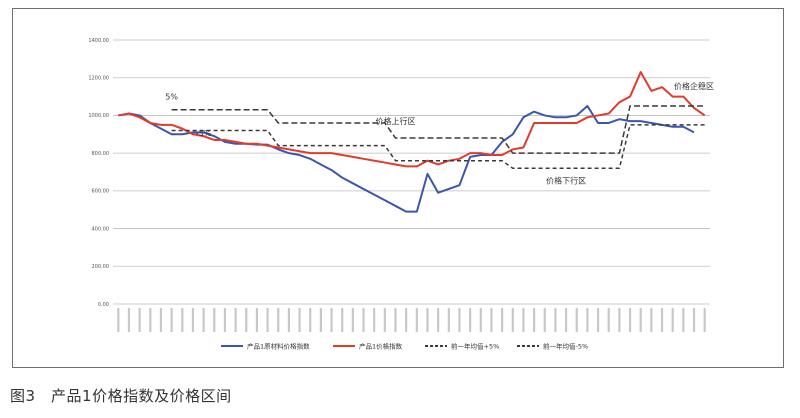  Describe the element at coordinates (396, 121) in the screenshot. I see `chart-annotation: 价格上行区` at that location.